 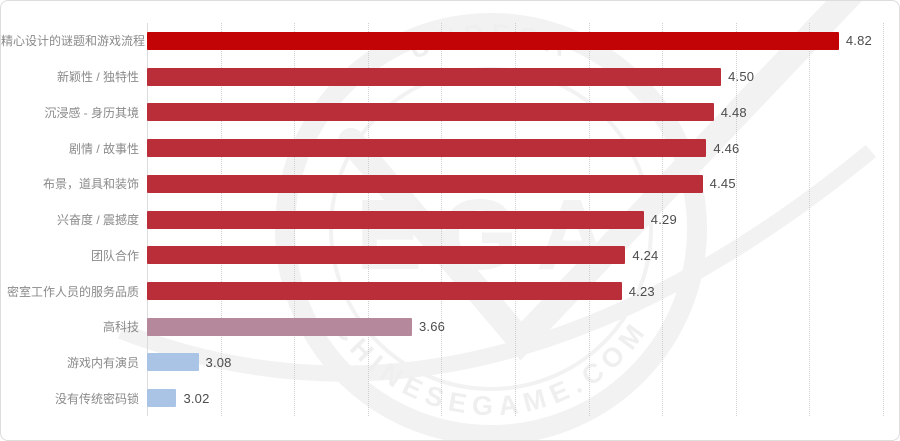 What do you see at coordinates (432, 327) in the screenshot?
I see `value-label: 3.66` at bounding box center [432, 327].